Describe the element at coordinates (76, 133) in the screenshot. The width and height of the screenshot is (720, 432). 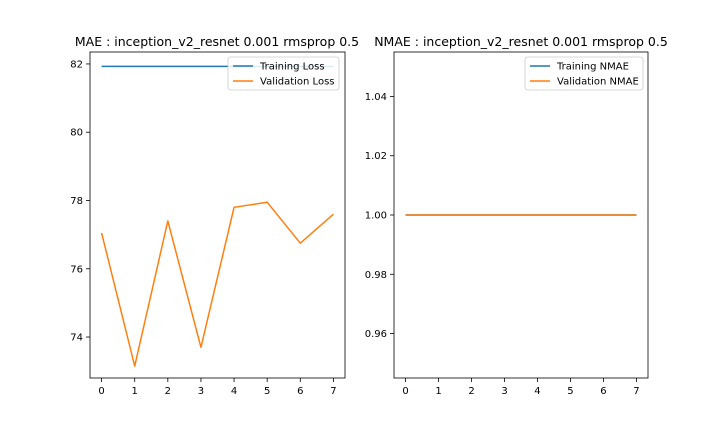
I see `y-tick-label: 80` at that location.